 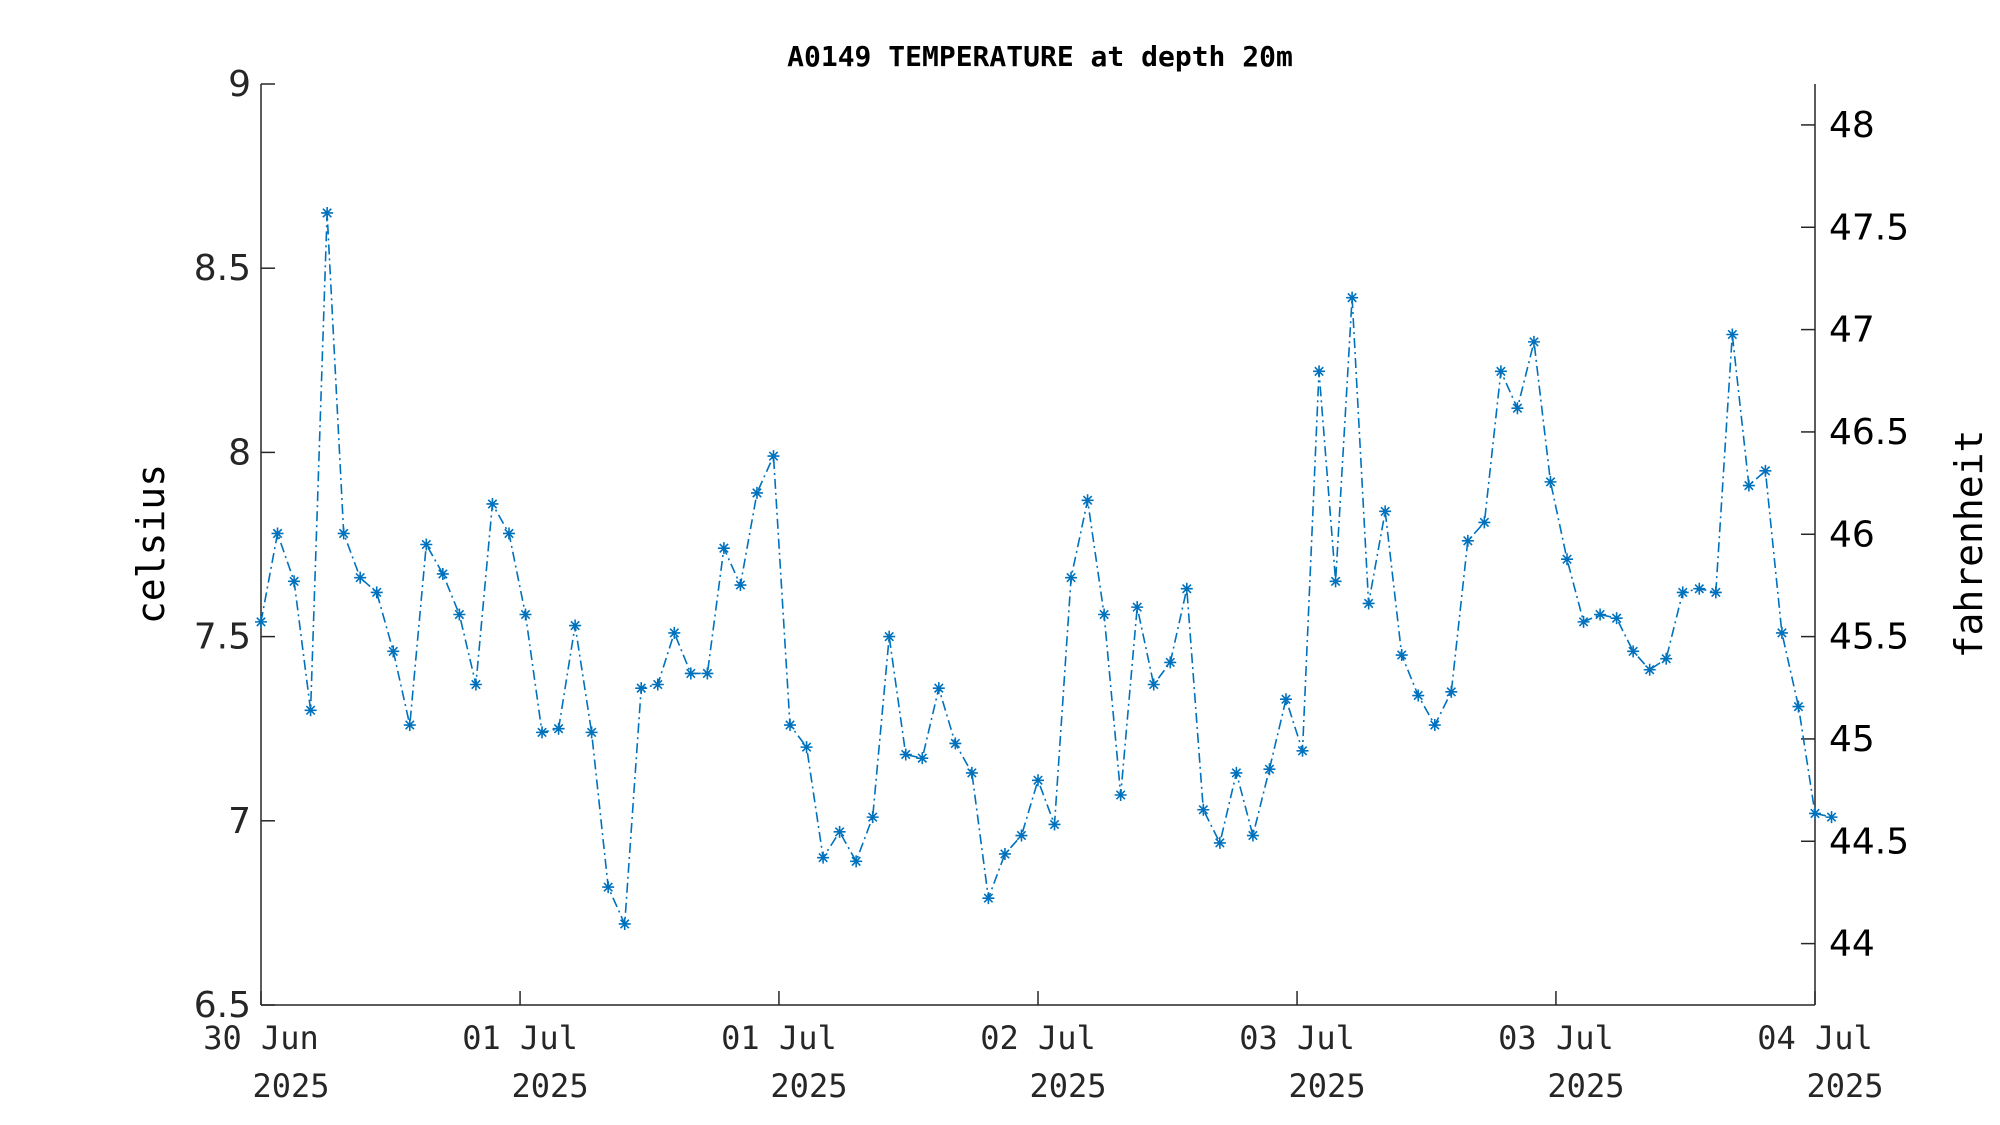 I want to click on right-tick-label: 45, so click(x=1852, y=739).